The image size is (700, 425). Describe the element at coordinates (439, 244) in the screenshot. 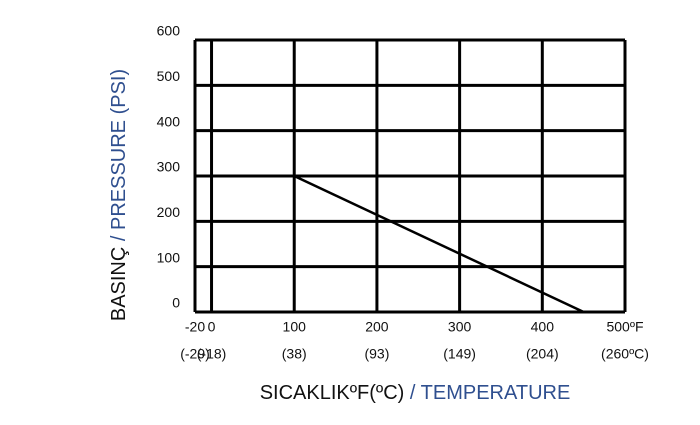

I see `data-line` at that location.